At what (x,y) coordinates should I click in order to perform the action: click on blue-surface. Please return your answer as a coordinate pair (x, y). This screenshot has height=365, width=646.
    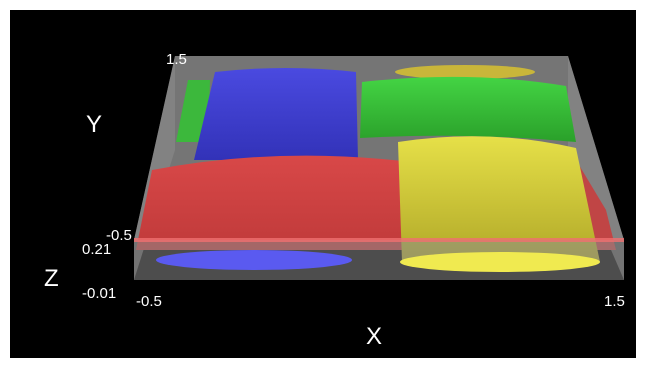
    Looking at the image, I should click on (276, 114).